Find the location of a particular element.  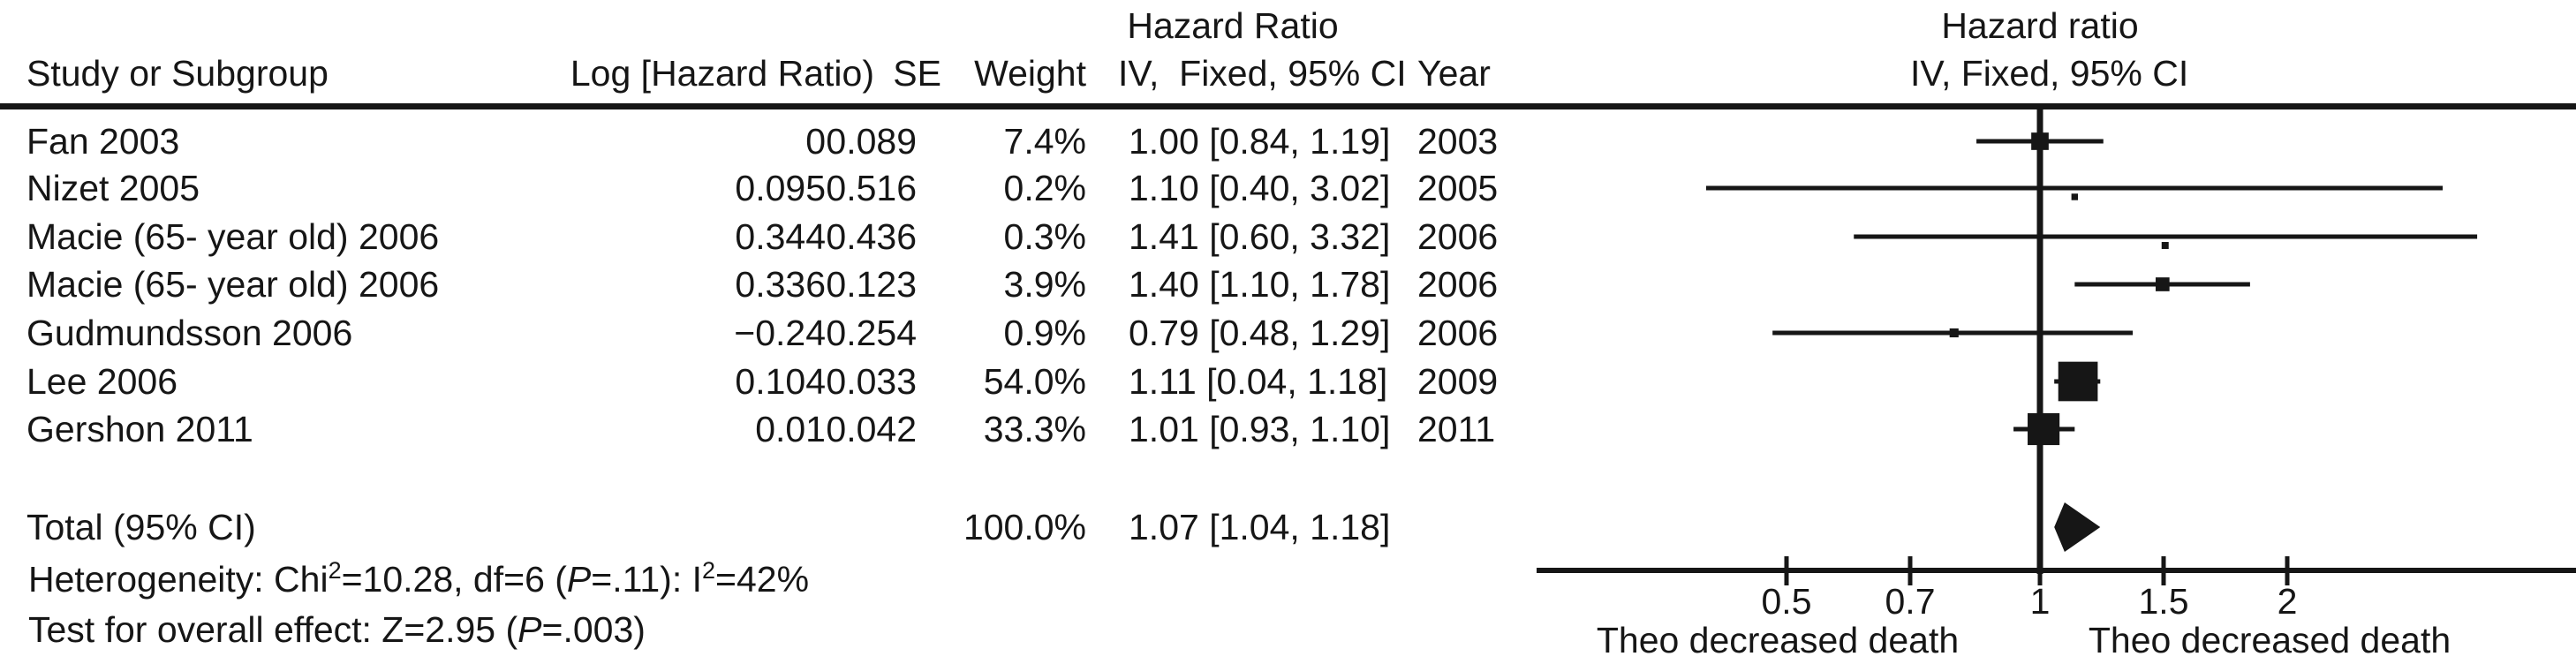

header-weight: Weight is located at coordinates (1030, 74).